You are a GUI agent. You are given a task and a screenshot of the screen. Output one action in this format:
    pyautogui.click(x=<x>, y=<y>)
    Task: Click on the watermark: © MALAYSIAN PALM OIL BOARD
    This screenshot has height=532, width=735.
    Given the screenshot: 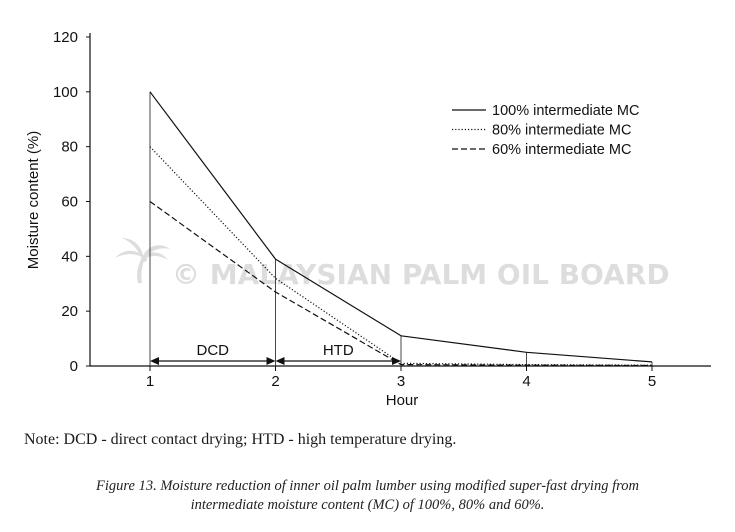 What is the action you would take?
    pyautogui.click(x=392, y=264)
    